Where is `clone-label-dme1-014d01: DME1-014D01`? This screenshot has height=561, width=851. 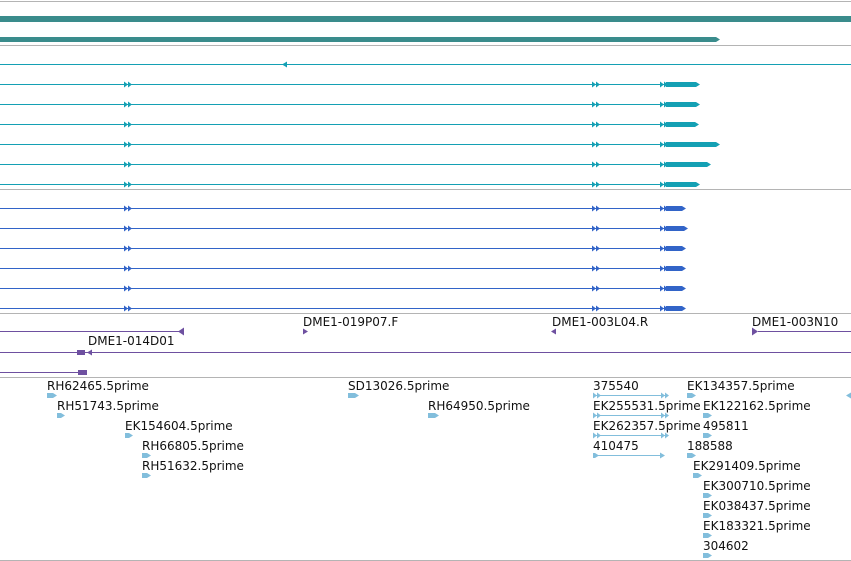 clone-label-dme1-014d01: DME1-014D01 is located at coordinates (131, 341).